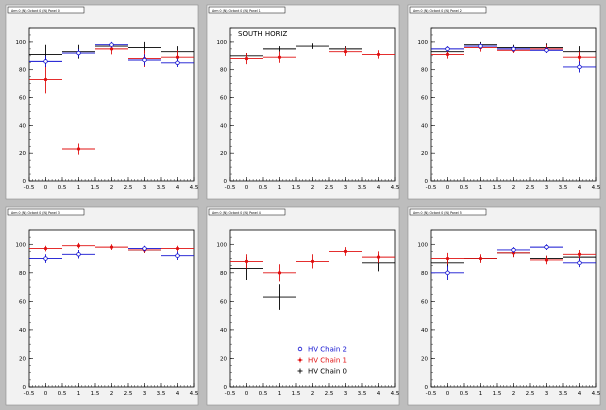 The width and height of the screenshot is (606, 410). What do you see at coordinates (312, 56) in the screenshot?
I see `series-chain1` at bounding box center [312, 56].